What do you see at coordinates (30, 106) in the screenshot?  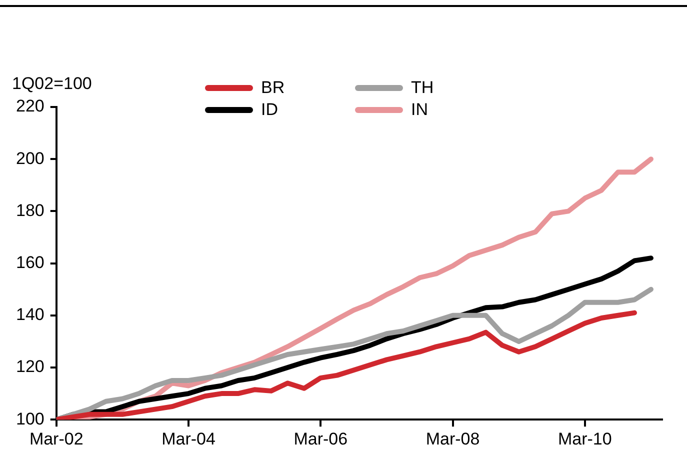 I see `y-tick-label: 220` at bounding box center [30, 106].